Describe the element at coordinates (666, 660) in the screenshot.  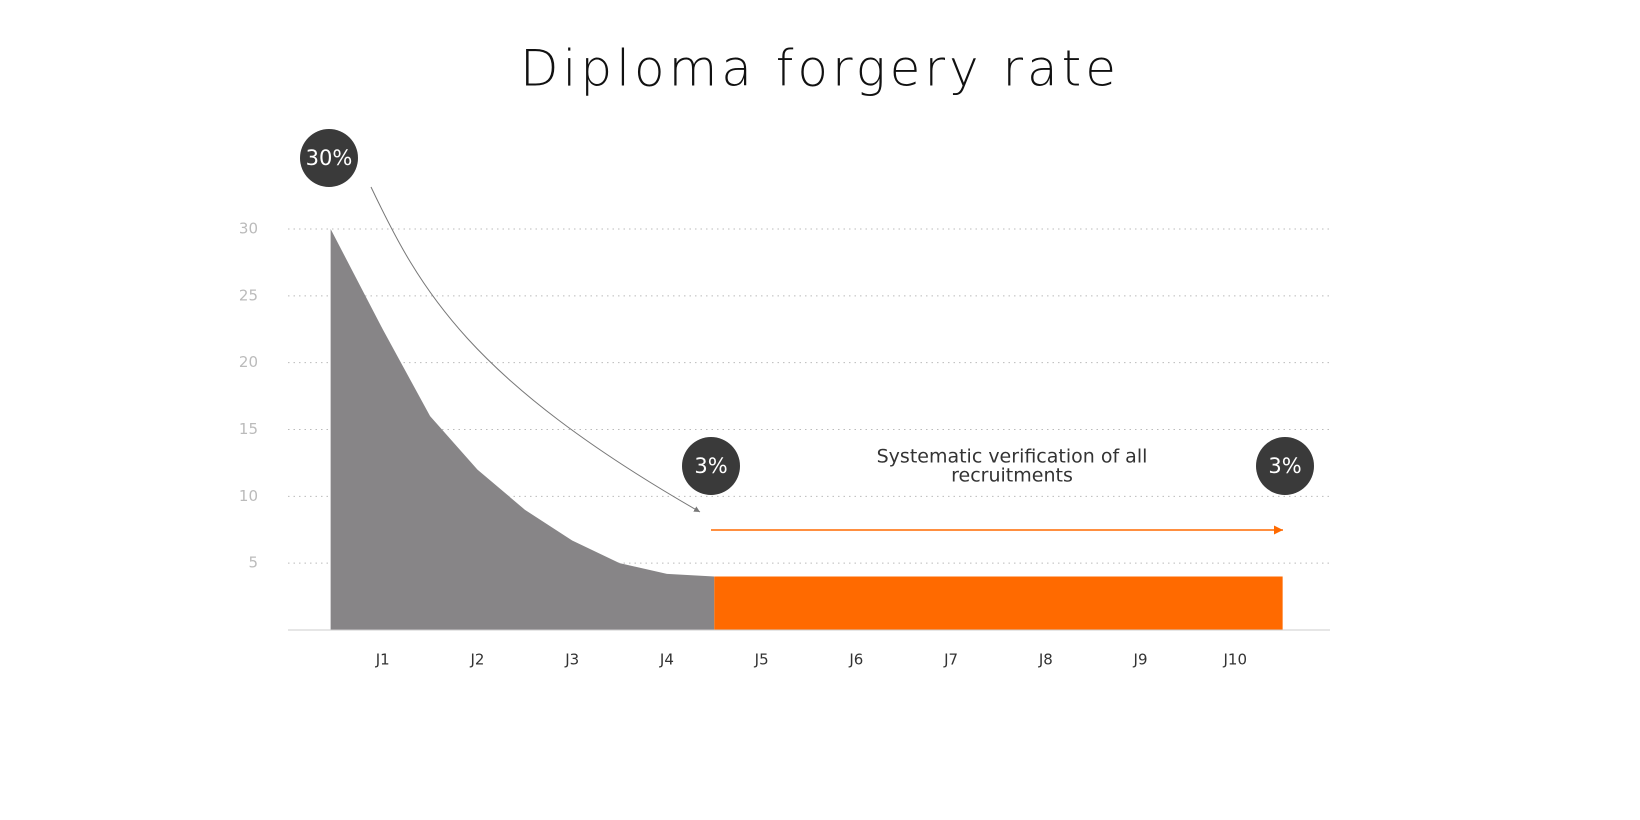
I see `x-tick-label: J4` at that location.